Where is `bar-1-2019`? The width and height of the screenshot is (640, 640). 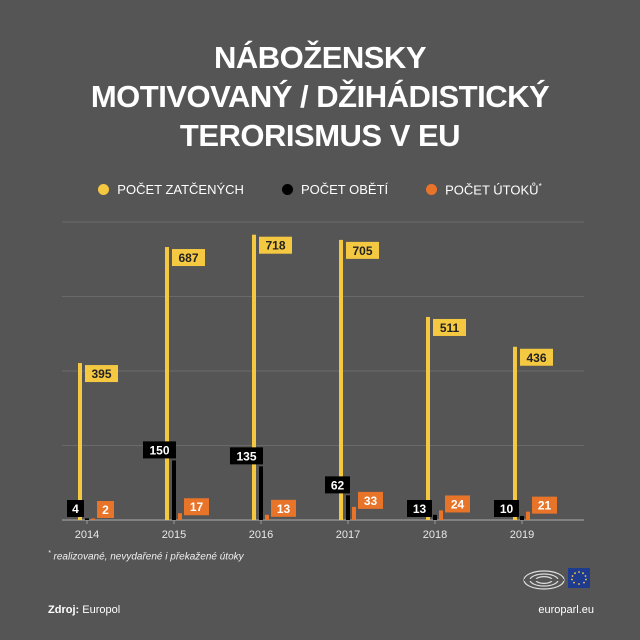
bar-1-2019 is located at coordinates (522, 518).